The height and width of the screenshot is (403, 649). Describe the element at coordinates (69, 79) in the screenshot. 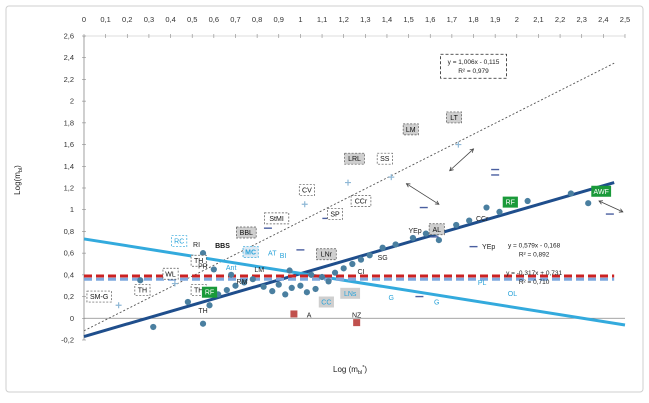

I see `y-tick-label: 2,2` at that location.